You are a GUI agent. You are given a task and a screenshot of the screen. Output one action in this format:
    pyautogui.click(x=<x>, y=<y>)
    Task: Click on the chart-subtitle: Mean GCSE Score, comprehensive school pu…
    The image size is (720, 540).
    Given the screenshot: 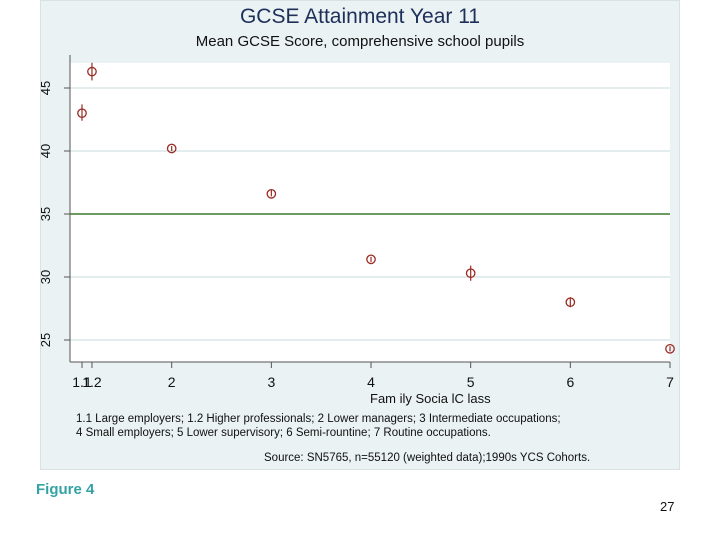 What is the action you would take?
    pyautogui.click(x=360, y=41)
    